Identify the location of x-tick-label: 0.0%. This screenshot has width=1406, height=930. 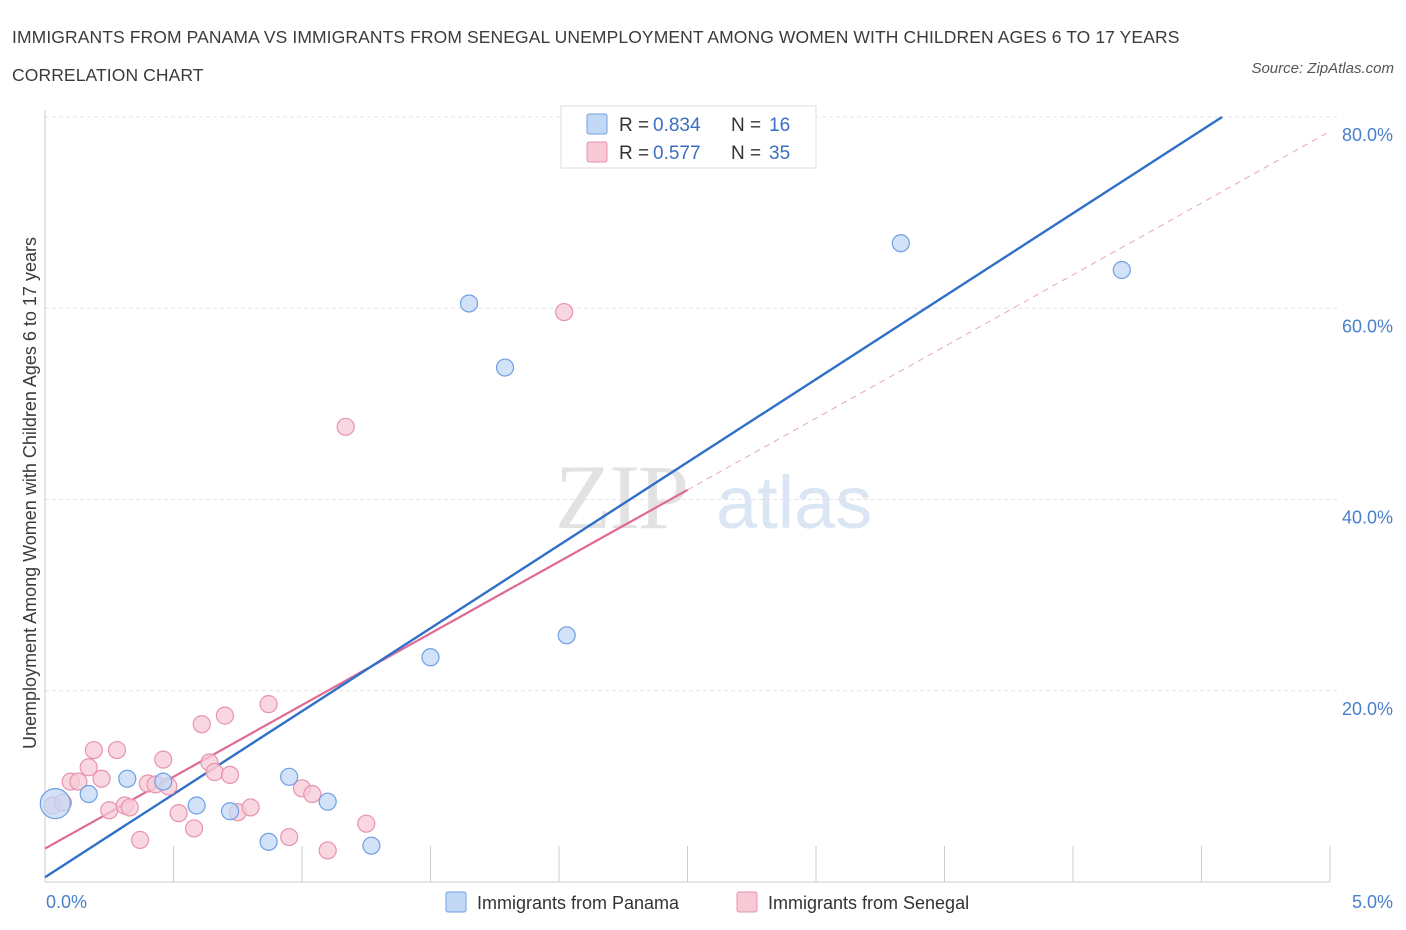
(66, 902).